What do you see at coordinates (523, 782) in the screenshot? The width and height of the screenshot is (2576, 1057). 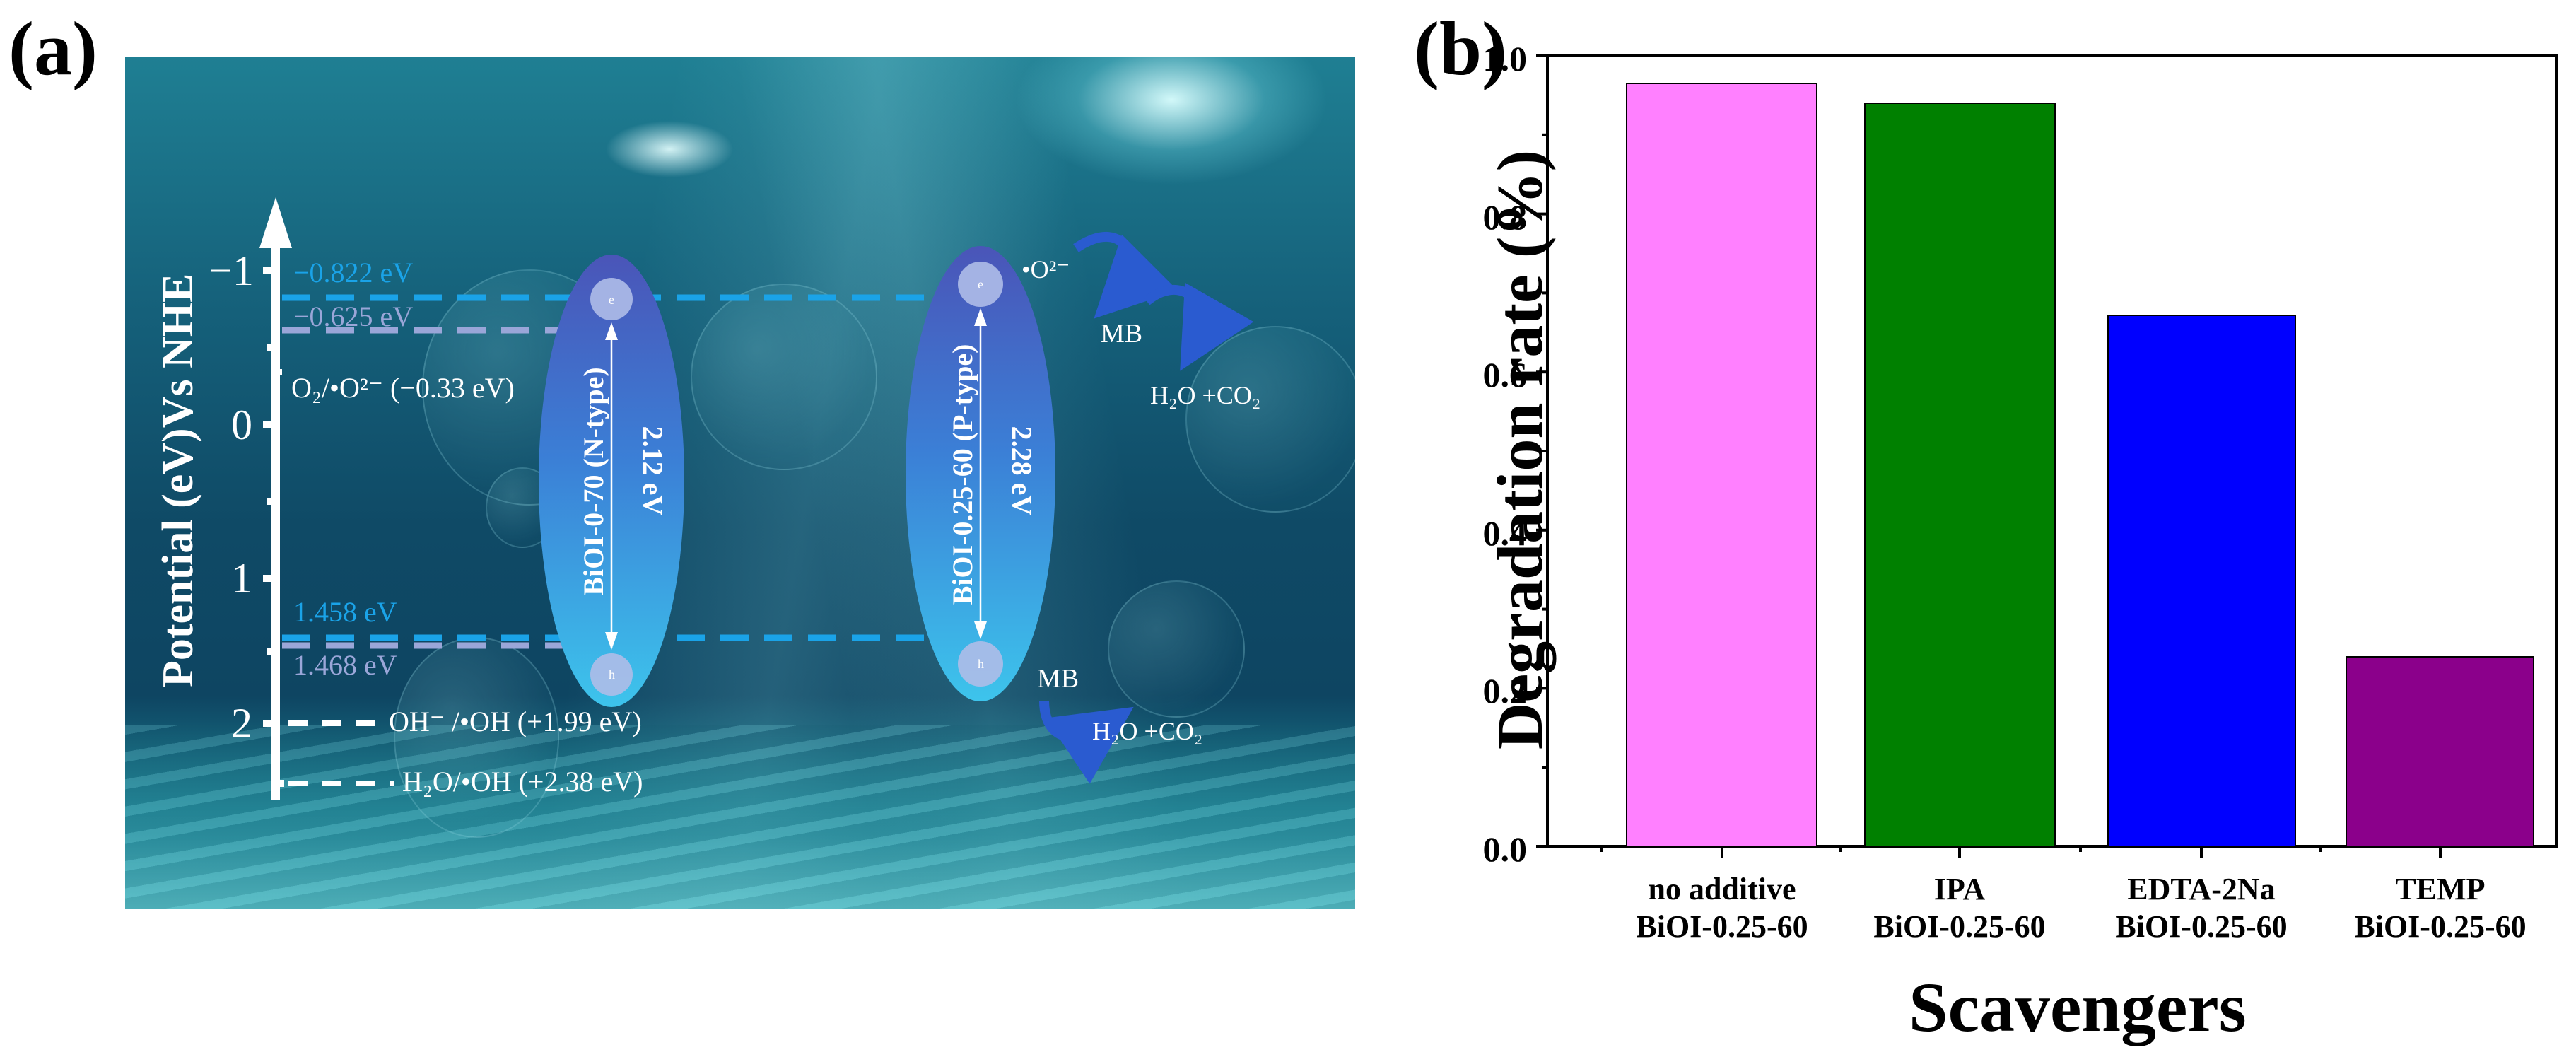 I see `redox-label-h2o: H₂O/•OH (+2.38 eV)` at bounding box center [523, 782].